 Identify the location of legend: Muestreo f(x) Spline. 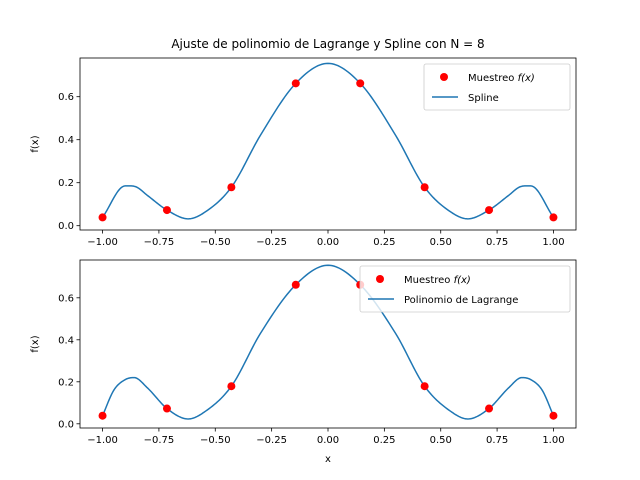
(497, 87).